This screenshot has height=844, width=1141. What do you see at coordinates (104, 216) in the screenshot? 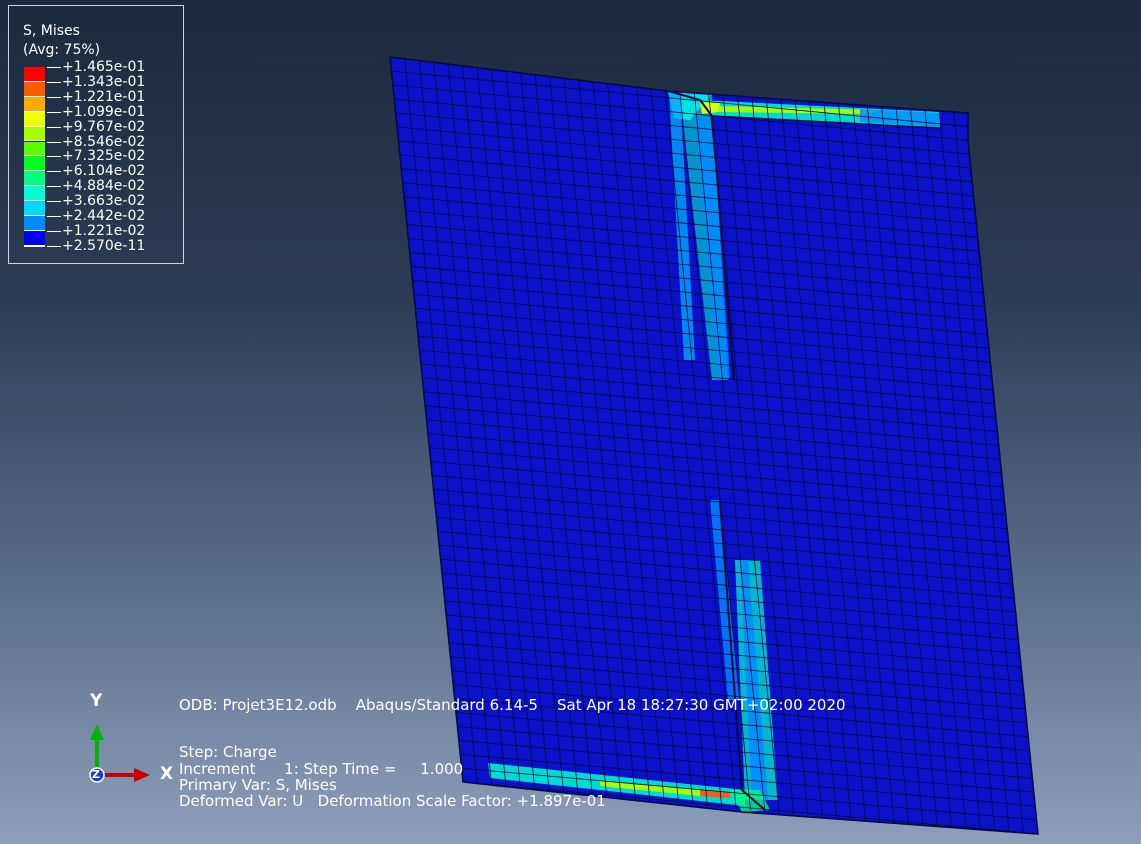
I see `legend-value: +2.442e-02` at bounding box center [104, 216].